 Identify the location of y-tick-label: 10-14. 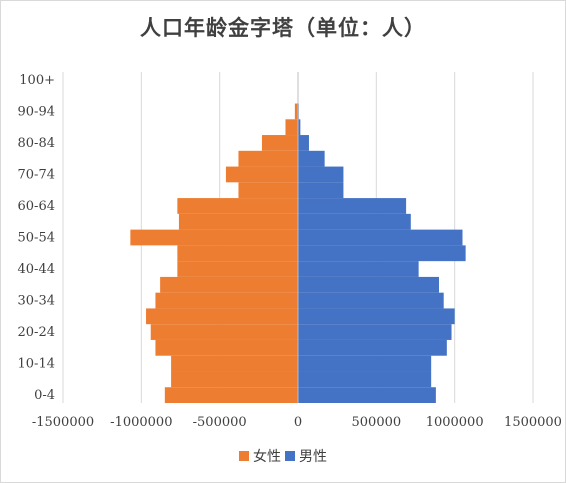
(36, 364).